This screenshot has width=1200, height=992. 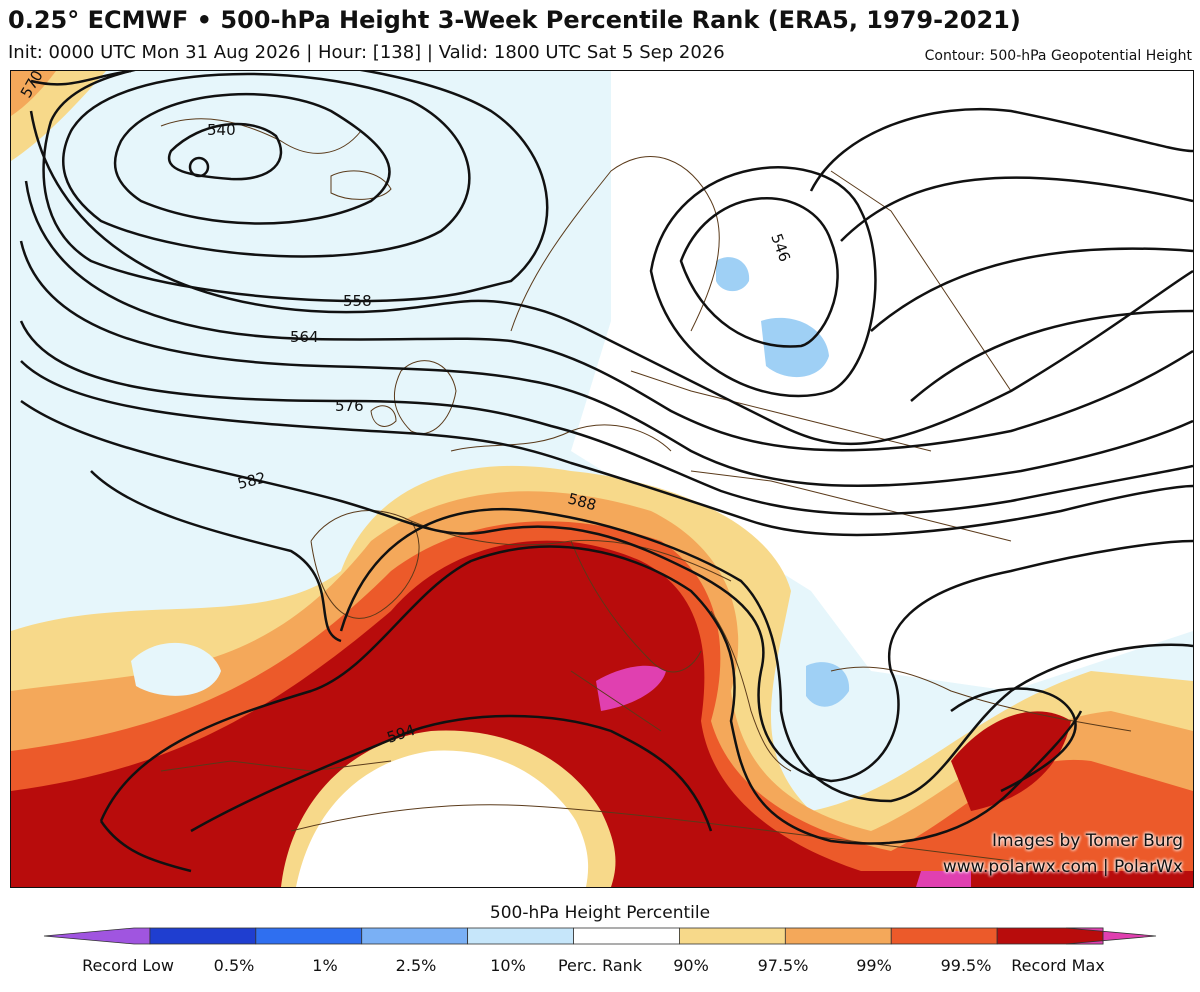 What do you see at coordinates (600, 913) in the screenshot?
I see `legend-title: 500-hPa Height Percentile` at bounding box center [600, 913].